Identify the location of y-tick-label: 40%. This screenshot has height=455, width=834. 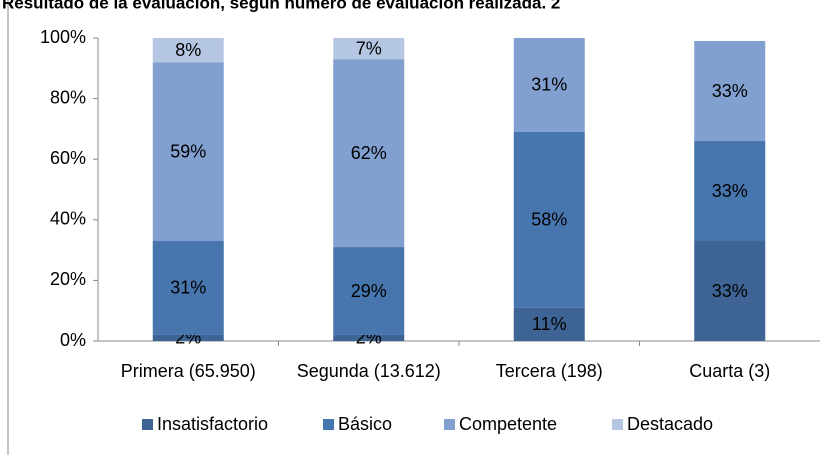
(68, 219).